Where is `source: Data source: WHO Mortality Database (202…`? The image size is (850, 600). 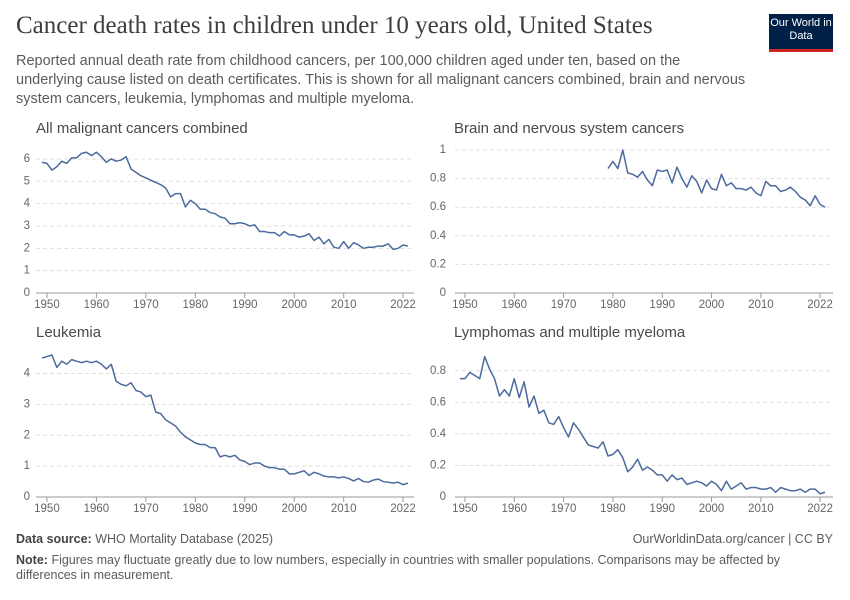 source: Data source: WHO Mortality Database (202… is located at coordinates (144, 539).